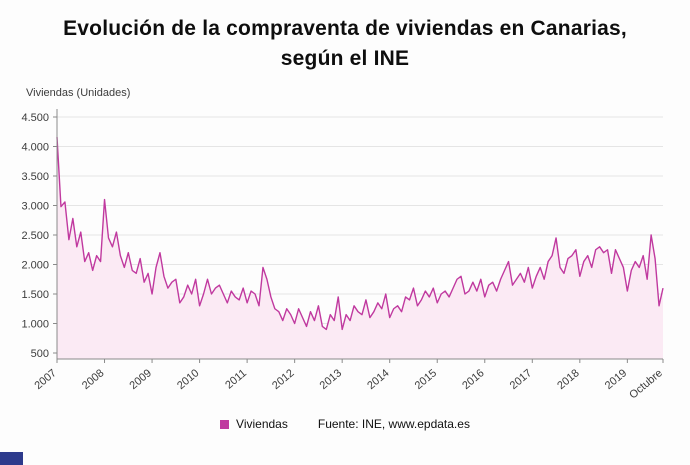 Image resolution: width=690 pixels, height=465 pixels. I want to click on title-line-2: según el INE, so click(345, 58).